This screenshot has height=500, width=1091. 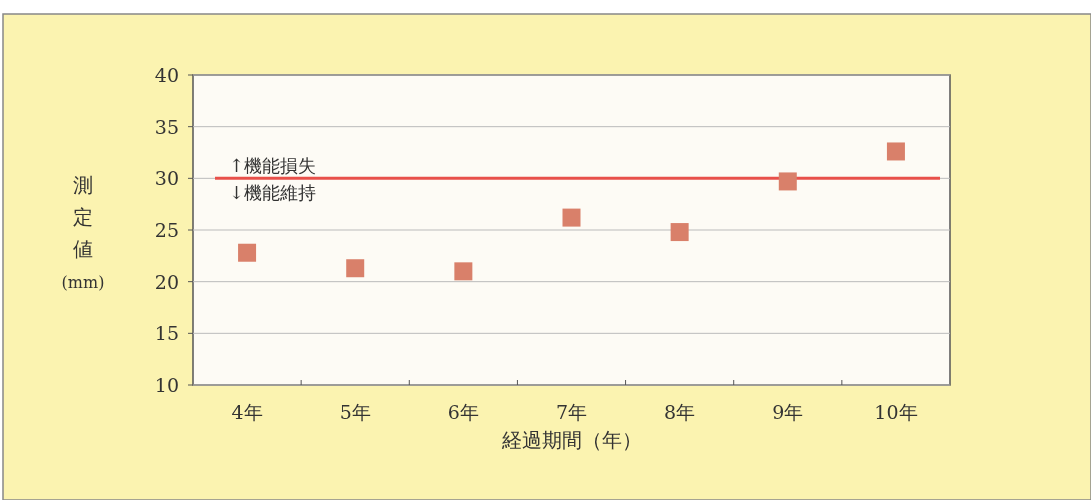 What do you see at coordinates (166, 126) in the screenshot?
I see `y-tick-label: 35` at bounding box center [166, 126].